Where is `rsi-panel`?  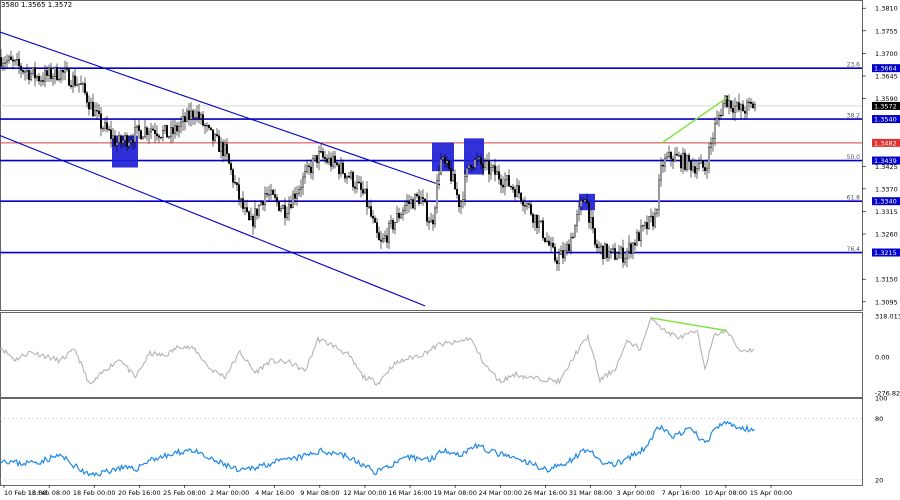
rsi-panel is located at coordinates (431, 449).